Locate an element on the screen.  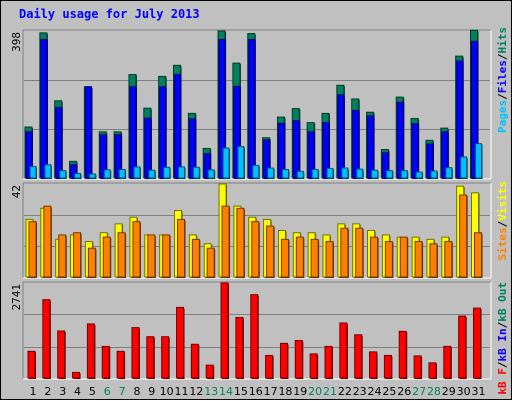
x-tick-label: 5 is located at coordinates (92, 391).